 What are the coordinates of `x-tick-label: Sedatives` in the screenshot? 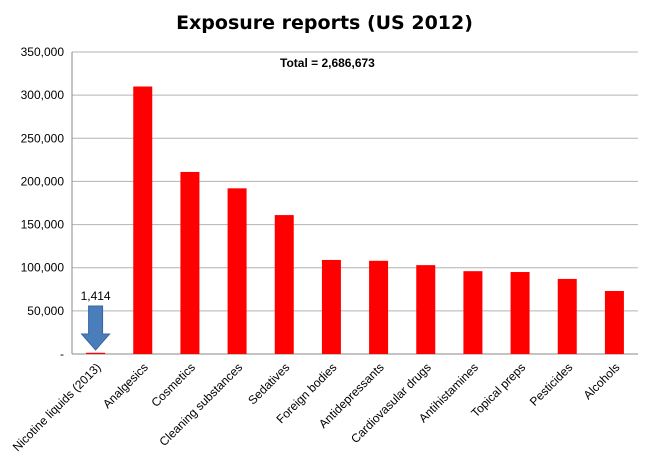 It's located at (268, 383).